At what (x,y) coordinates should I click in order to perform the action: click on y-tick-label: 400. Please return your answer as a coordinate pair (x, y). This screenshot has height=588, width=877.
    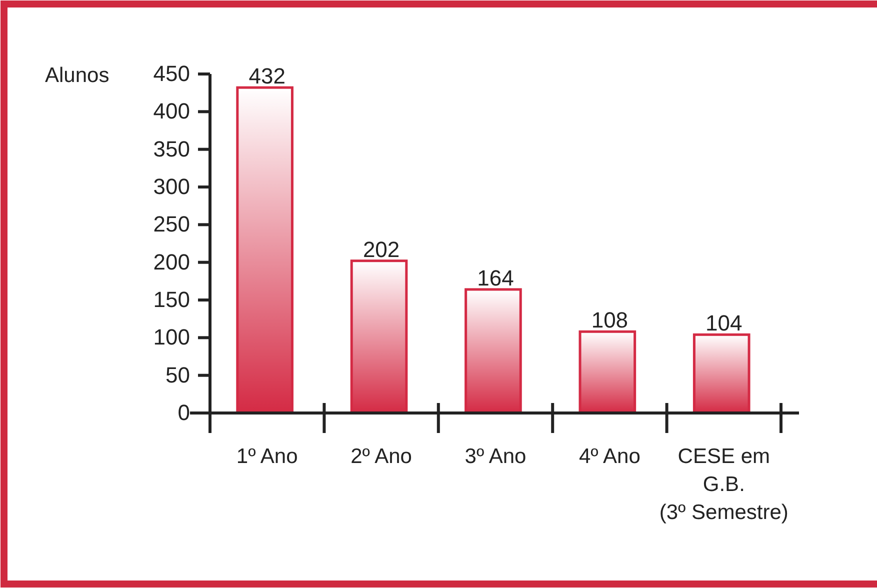
    Looking at the image, I should click on (171, 111).